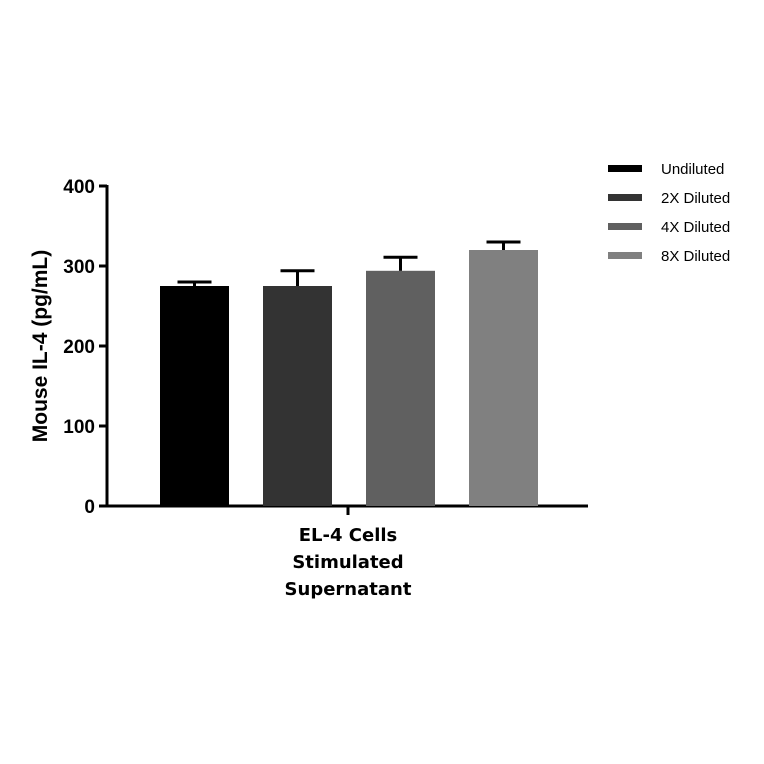 The height and width of the screenshot is (764, 764). Describe the element at coordinates (89, 507) in the screenshot. I see `y-tick-label: 0` at that location.